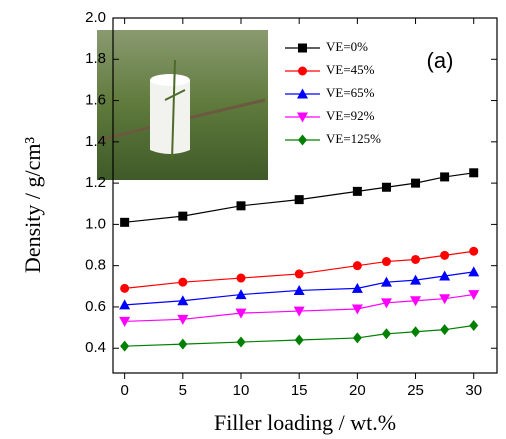 The width and height of the screenshot is (506, 439). I want to click on y-tick-label: 1.4, so click(95, 141).